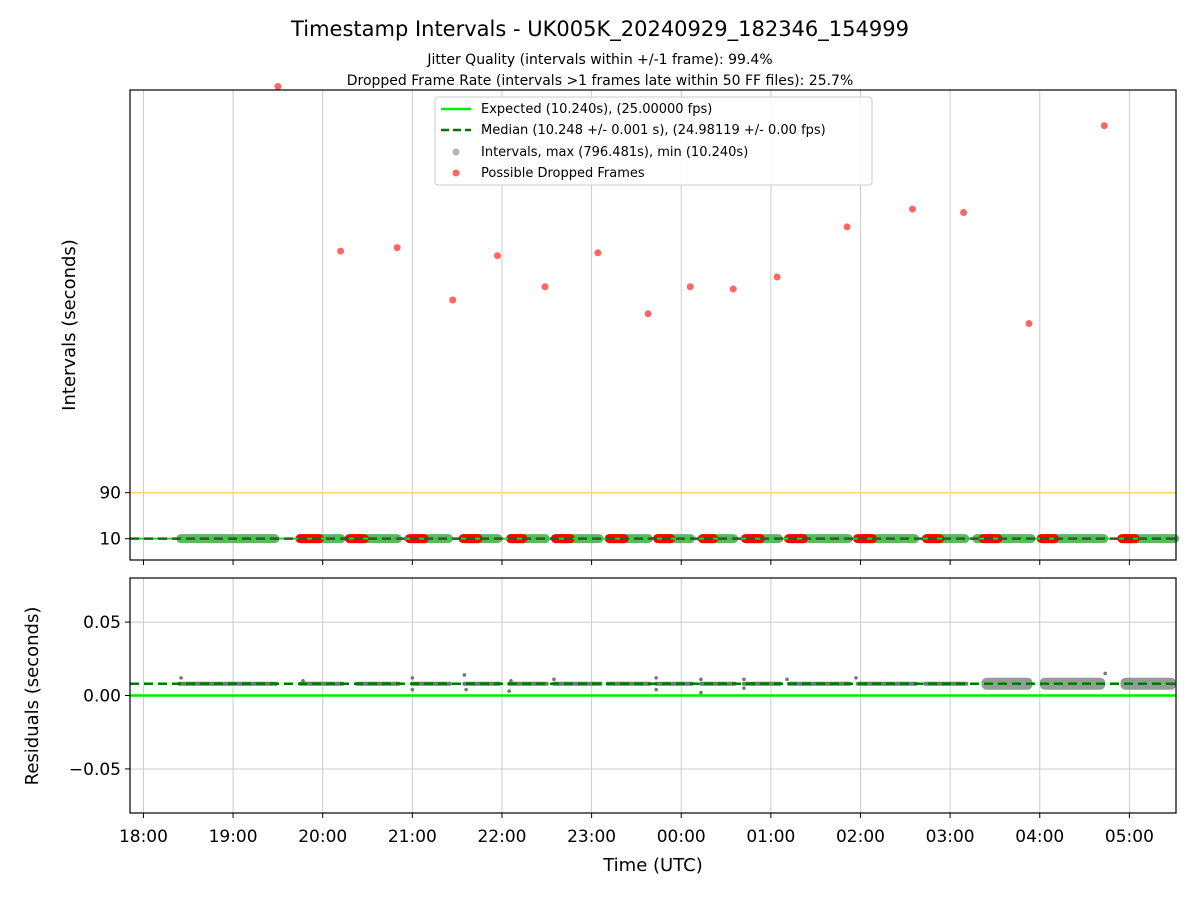 This screenshot has height=900, width=1200. Describe the element at coordinates (614, 152) in the screenshot. I see `legend-intervals-label: Intervals, max (796.481s), min (10.240s)` at that location.